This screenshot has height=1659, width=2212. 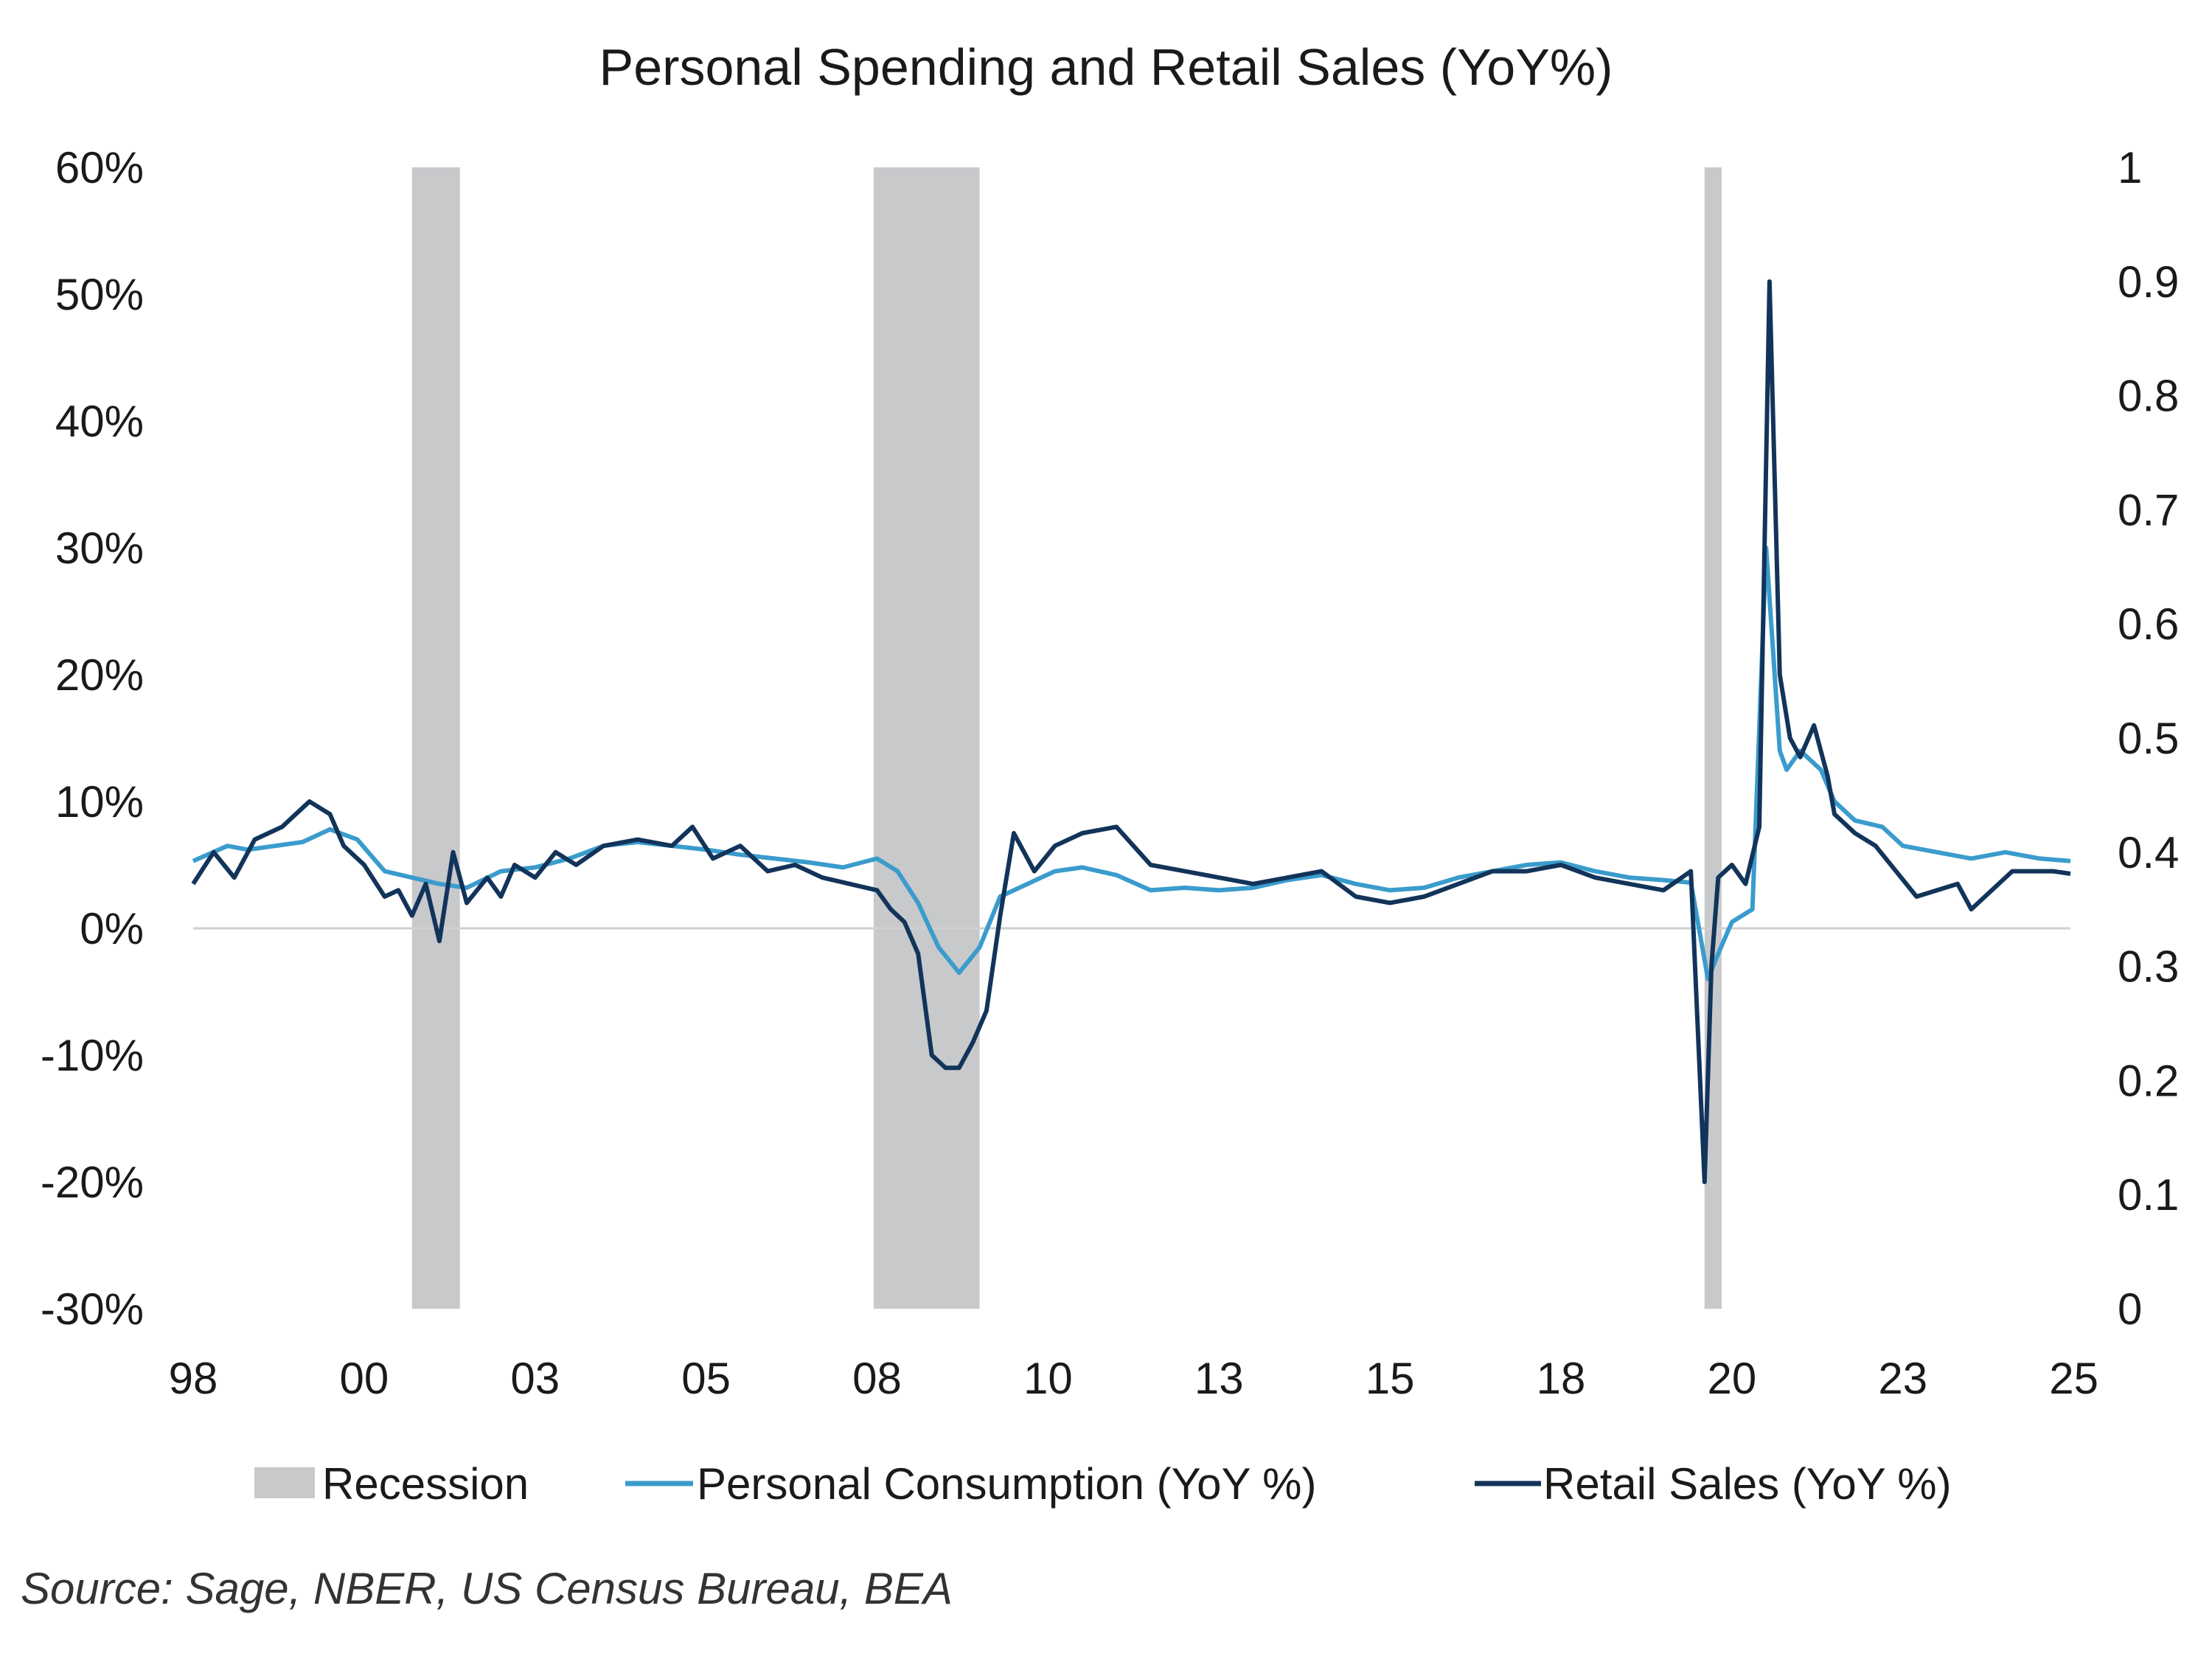 I want to click on left-tick-label: -20%, so click(x=92, y=1182).